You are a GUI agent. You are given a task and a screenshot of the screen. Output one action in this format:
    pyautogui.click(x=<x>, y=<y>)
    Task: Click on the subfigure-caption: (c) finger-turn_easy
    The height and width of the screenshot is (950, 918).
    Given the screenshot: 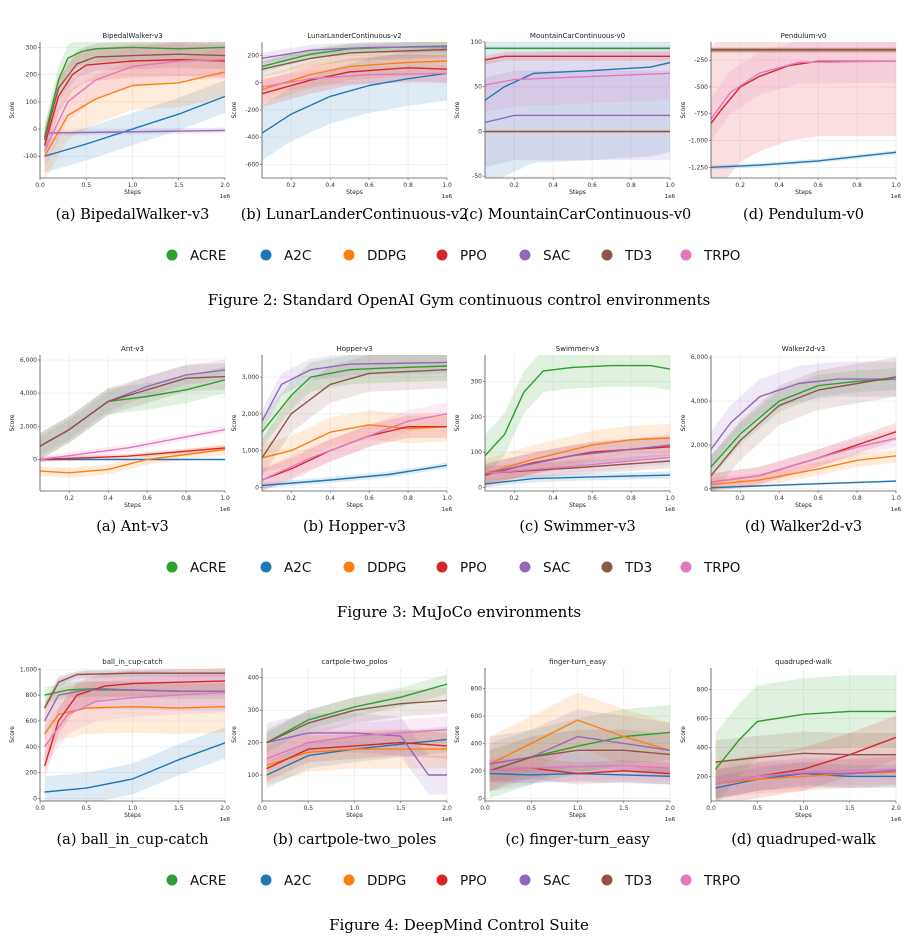 What is the action you would take?
    pyautogui.click(x=577, y=840)
    